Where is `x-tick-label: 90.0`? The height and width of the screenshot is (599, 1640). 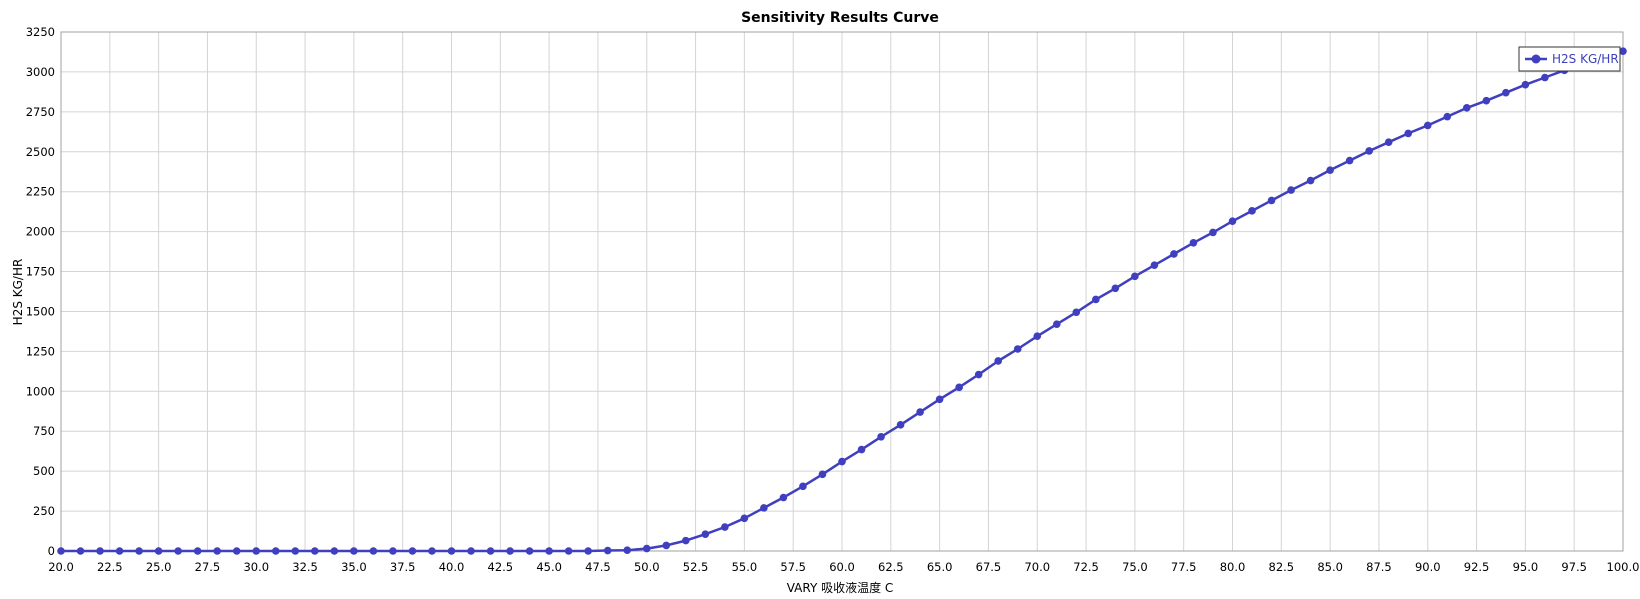 x-tick-label: 90.0 is located at coordinates (1428, 567).